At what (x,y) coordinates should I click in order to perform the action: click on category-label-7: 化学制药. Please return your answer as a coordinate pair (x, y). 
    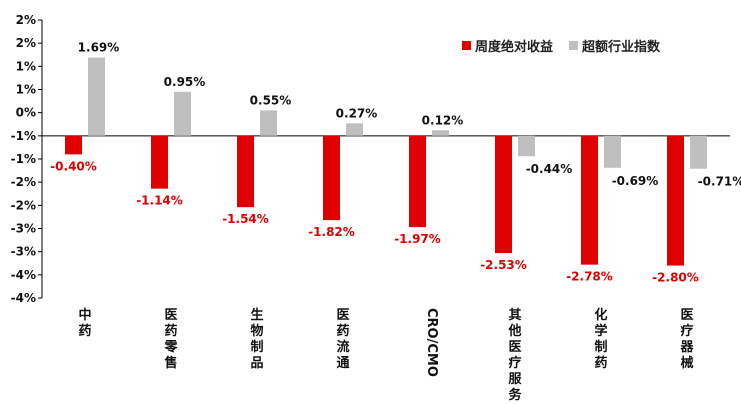
    Looking at the image, I should click on (601, 339).